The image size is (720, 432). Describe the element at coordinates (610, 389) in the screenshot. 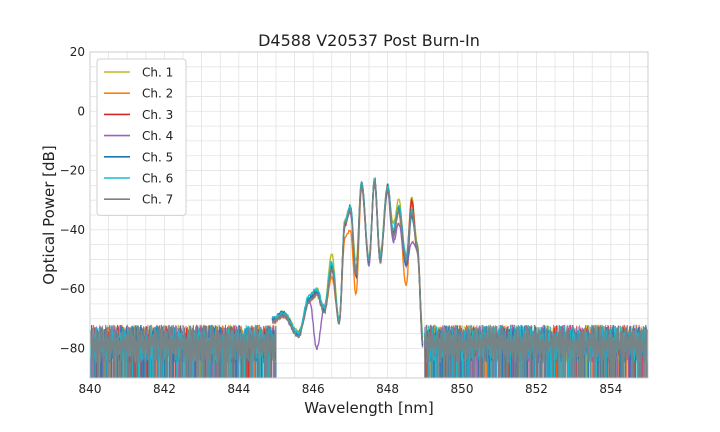

I see `x-tick-label: 854` at that location.